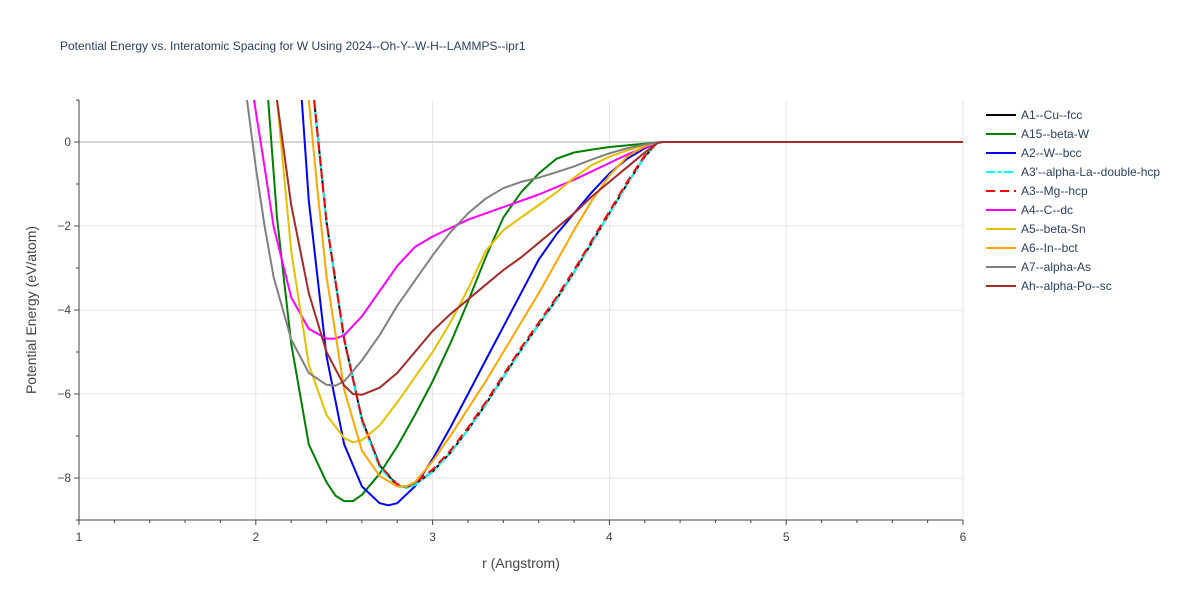 Image resolution: width=1200 pixels, height=600 pixels. Describe the element at coordinates (1047, 210) in the screenshot. I see `legend-label: A4--C--dc` at that location.